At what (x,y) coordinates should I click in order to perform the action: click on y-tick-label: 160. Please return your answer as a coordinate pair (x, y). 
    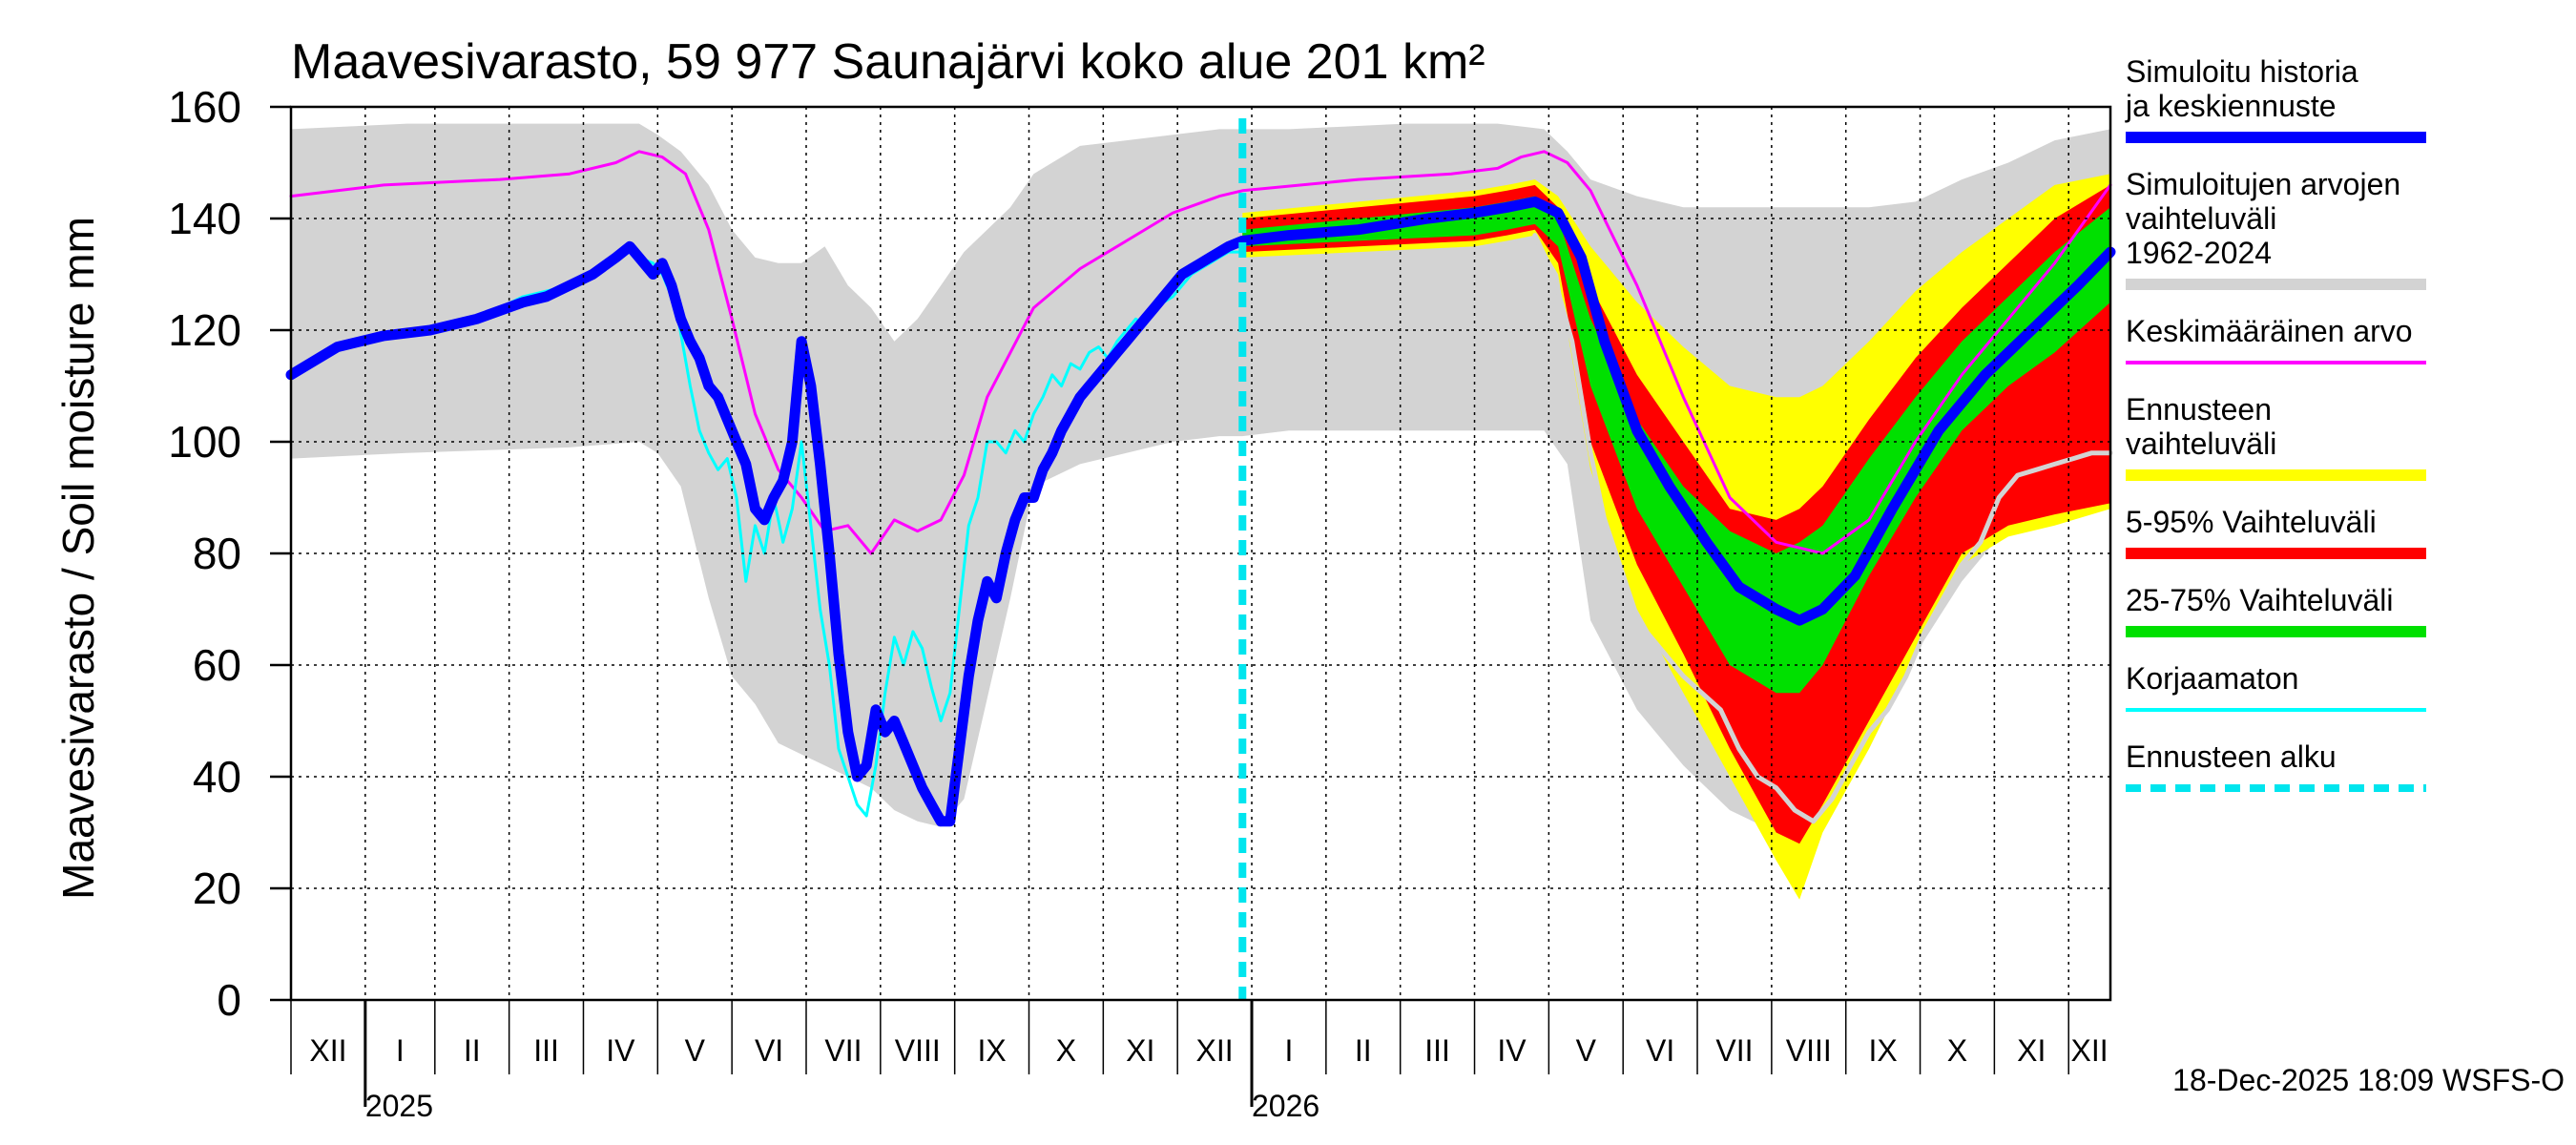
    Looking at the image, I should click on (204, 107).